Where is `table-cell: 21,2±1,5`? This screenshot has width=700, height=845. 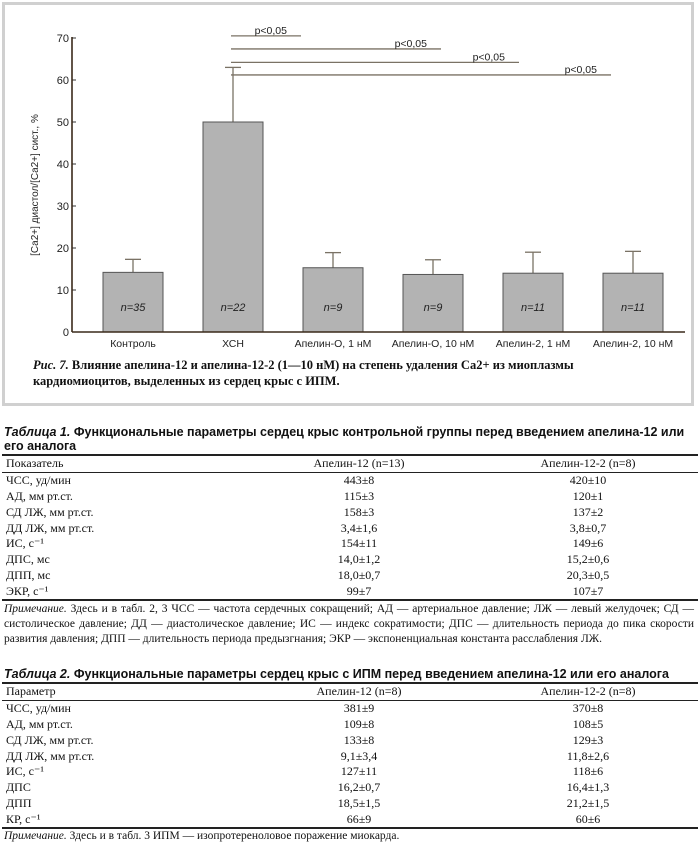 table-cell: 21,2±1,5 is located at coordinates (588, 802).